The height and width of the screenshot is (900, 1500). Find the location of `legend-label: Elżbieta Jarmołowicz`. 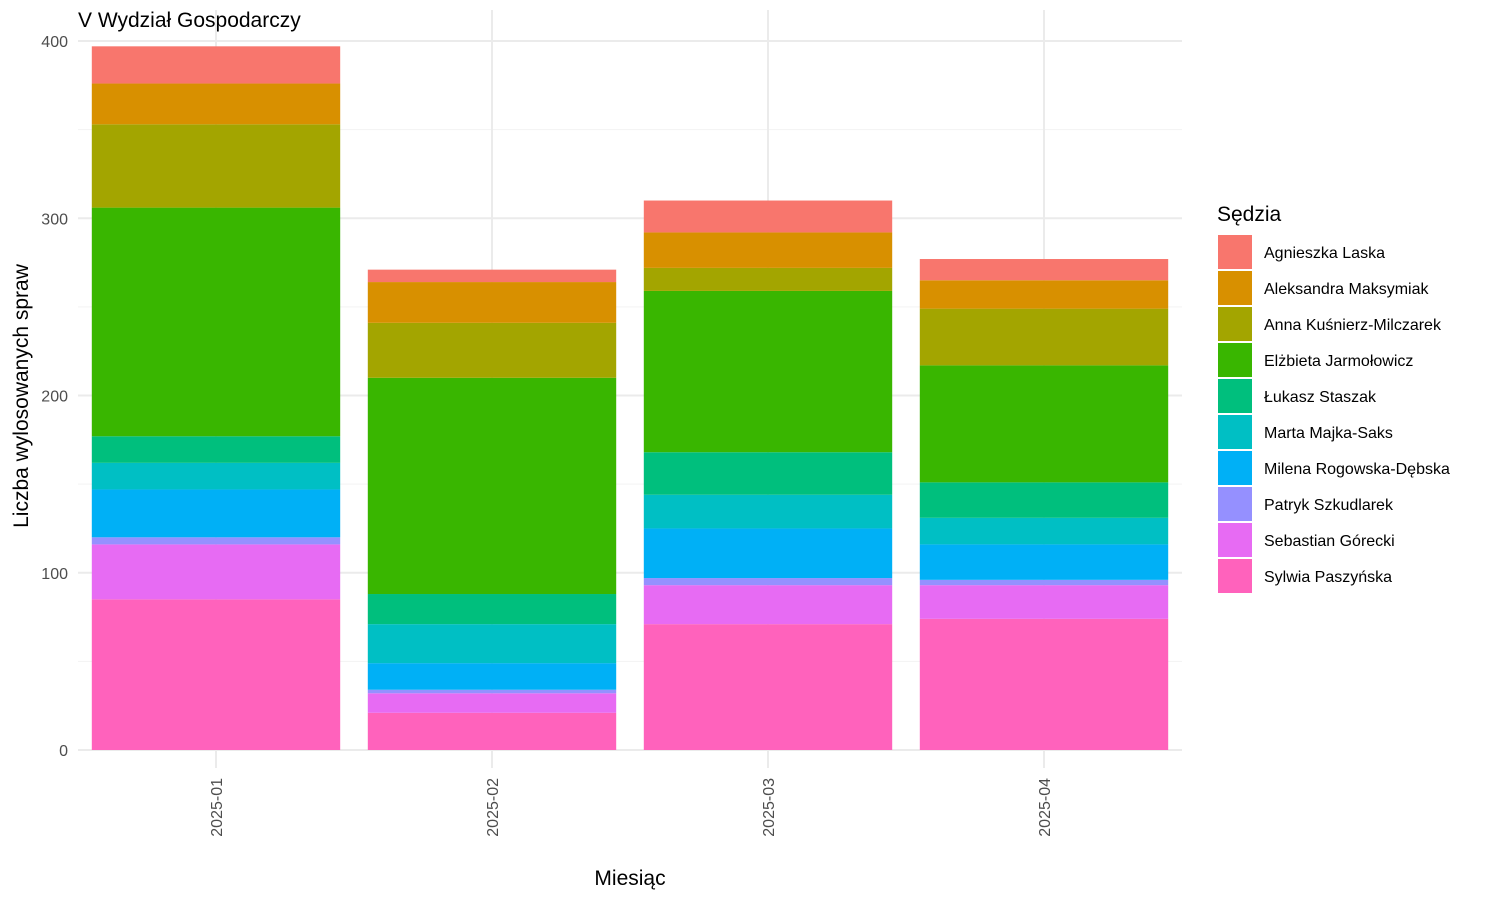

legend-label: Elżbieta Jarmołowicz is located at coordinates (1338, 361).